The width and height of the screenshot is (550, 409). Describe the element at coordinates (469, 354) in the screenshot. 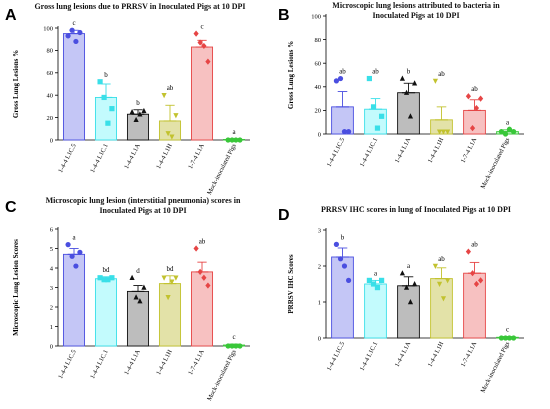

I see `category-label-d-5: 1-7-4 L1A` at that location.